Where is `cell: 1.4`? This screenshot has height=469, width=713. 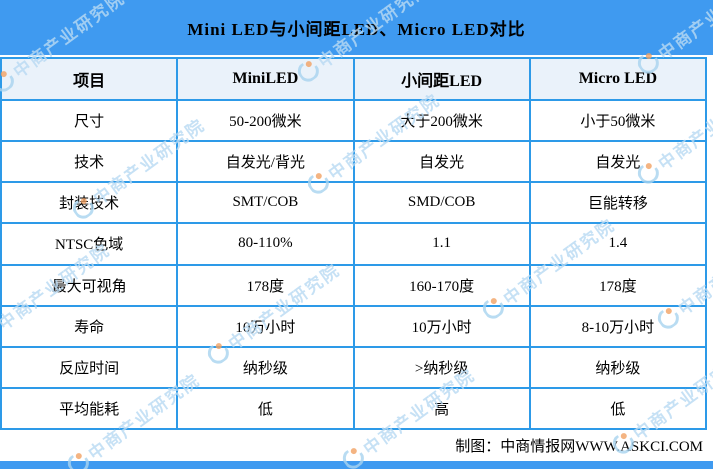 cell: 1.4 is located at coordinates (617, 244).